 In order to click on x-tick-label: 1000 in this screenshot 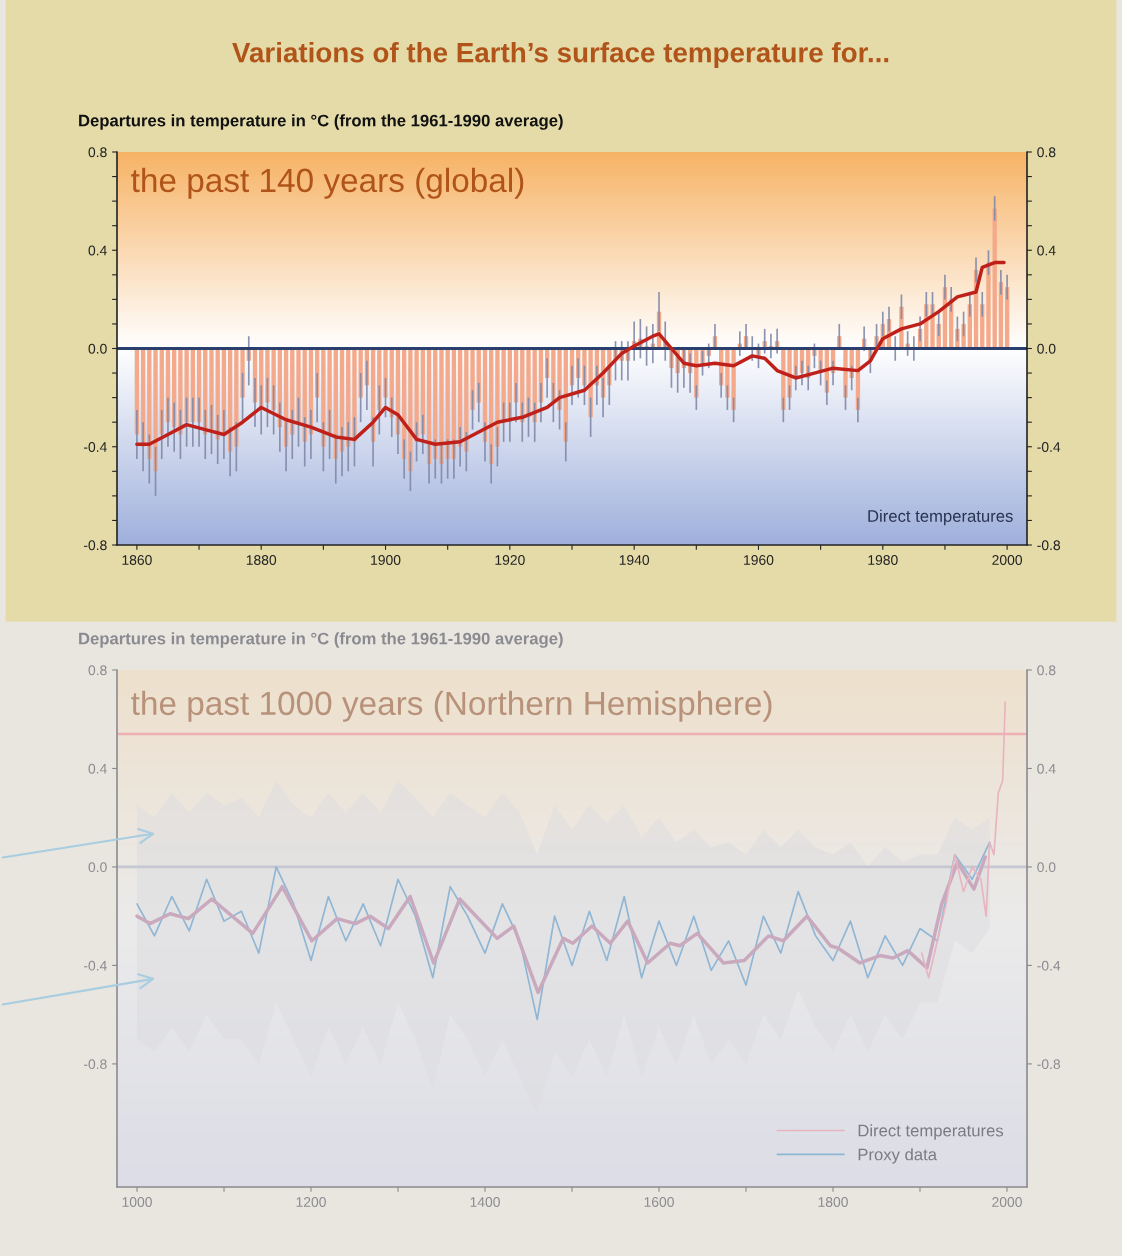, I will do `click(137, 1202)`.